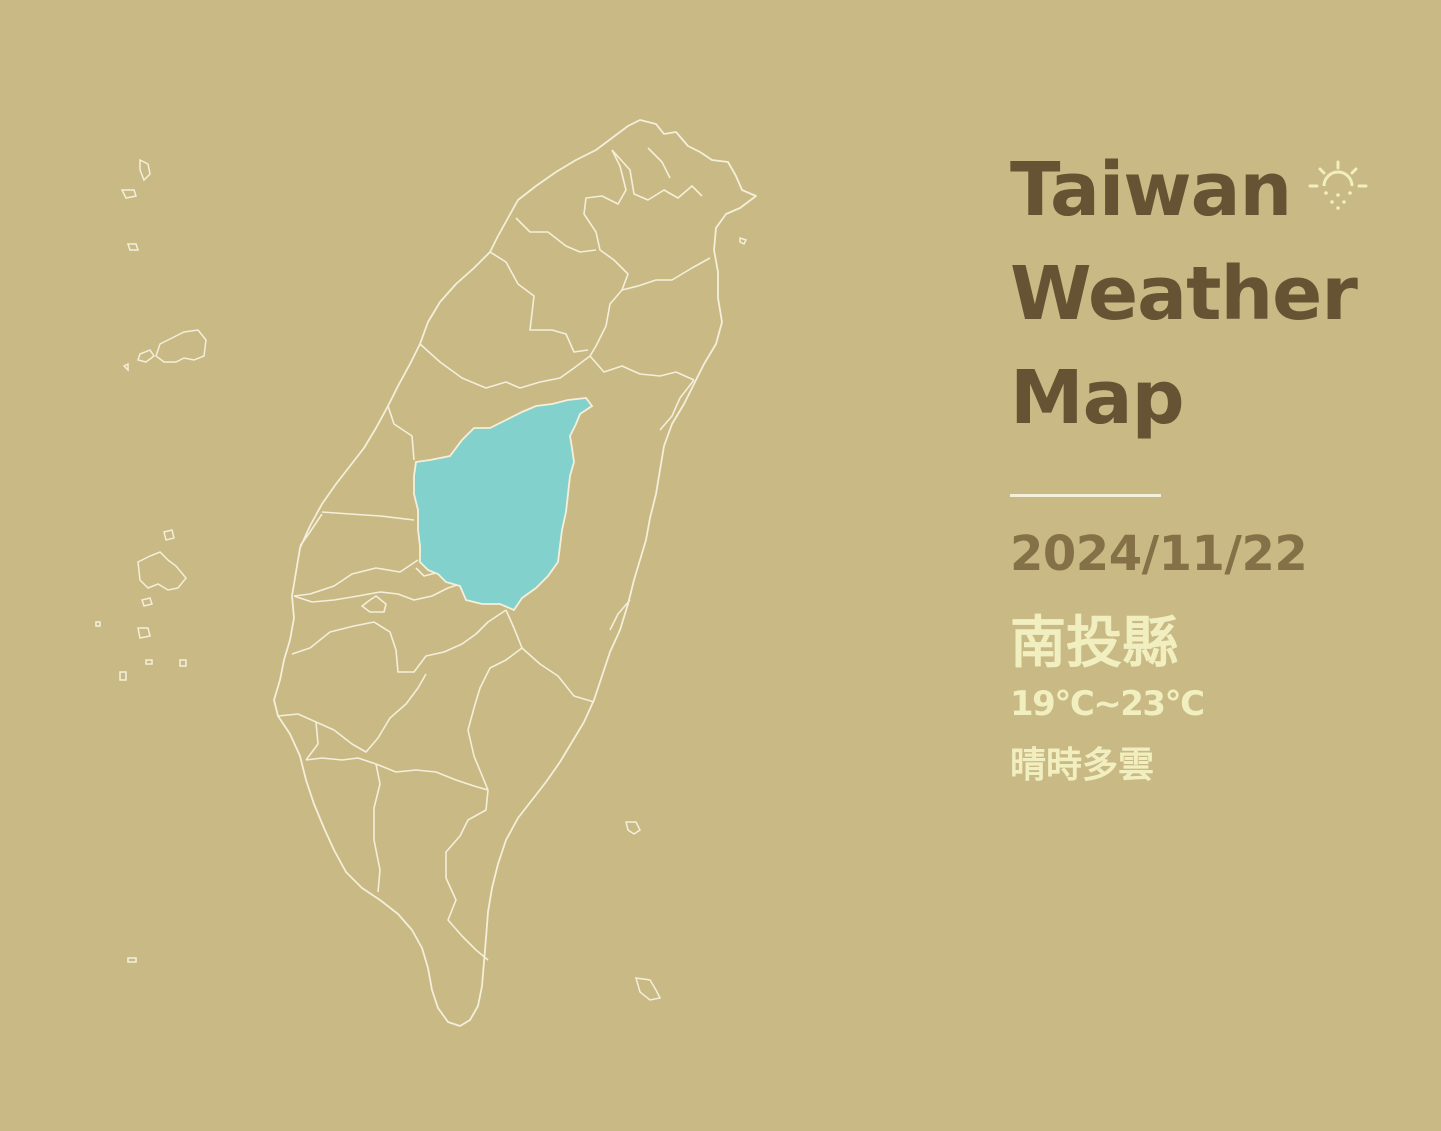 The height and width of the screenshot is (1131, 1441). Describe the element at coordinates (181, 346) in the screenshot. I see `penghu-islands` at that location.